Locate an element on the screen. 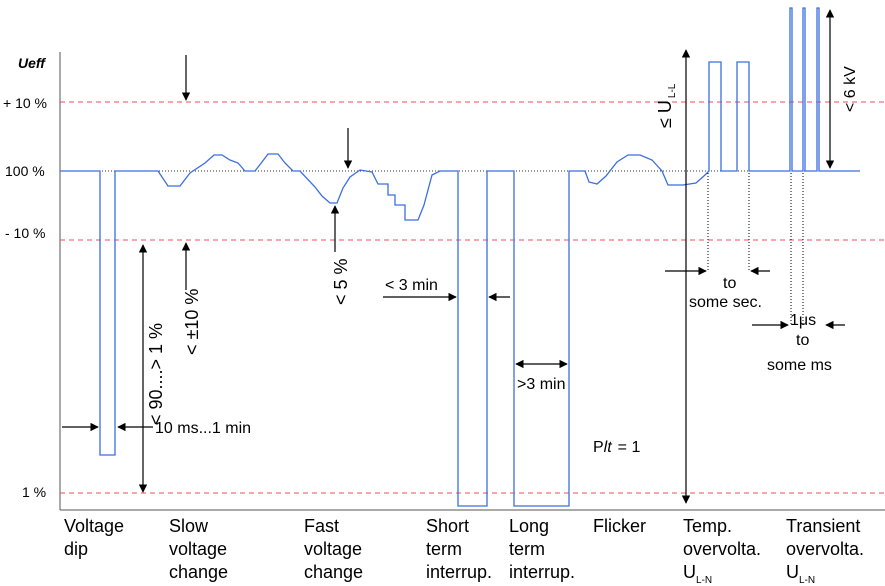 This screenshot has height=586, width=885. short-duration-label: < 3 min is located at coordinates (411, 285).